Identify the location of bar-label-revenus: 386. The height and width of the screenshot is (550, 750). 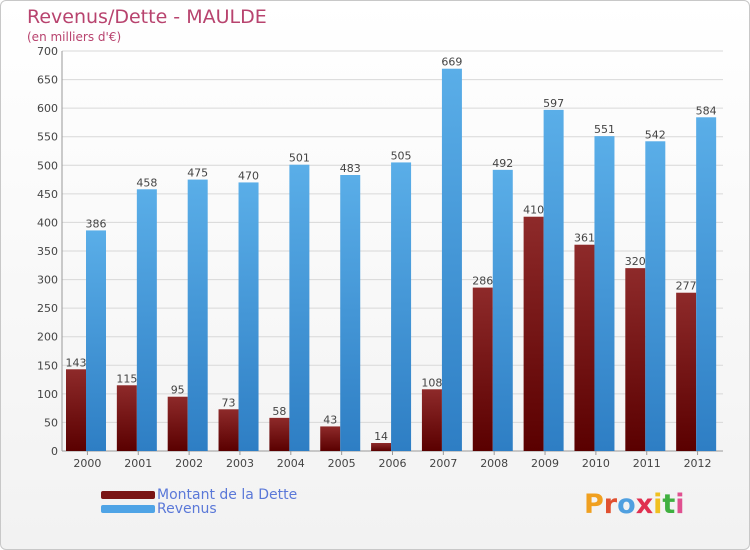
(96, 223).